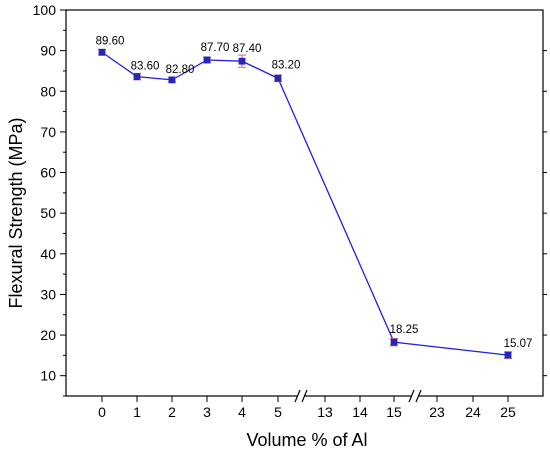 The width and height of the screenshot is (550, 454). Describe the element at coordinates (508, 412) in the screenshot. I see `x-tick-label: 25` at that location.